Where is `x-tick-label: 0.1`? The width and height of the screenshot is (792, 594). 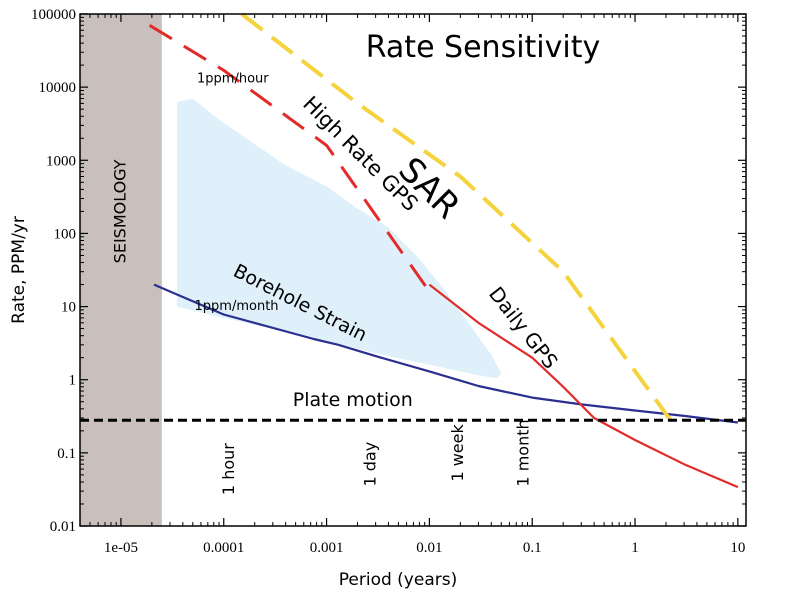
x-tick-label: 0.1 is located at coordinates (532, 548).